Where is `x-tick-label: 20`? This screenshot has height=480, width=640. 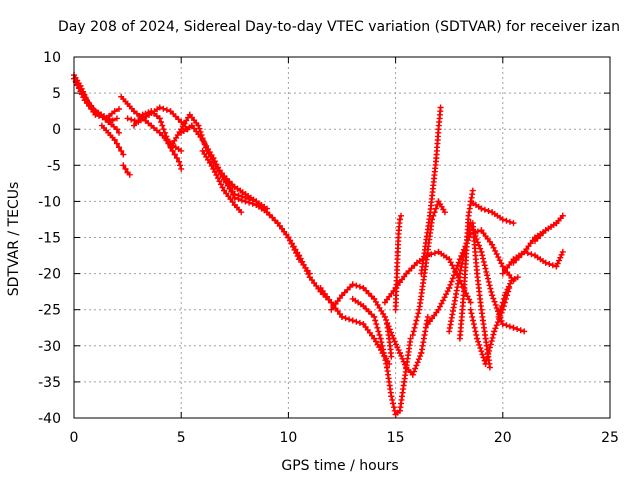
x-tick-label: 20 is located at coordinates (503, 438).